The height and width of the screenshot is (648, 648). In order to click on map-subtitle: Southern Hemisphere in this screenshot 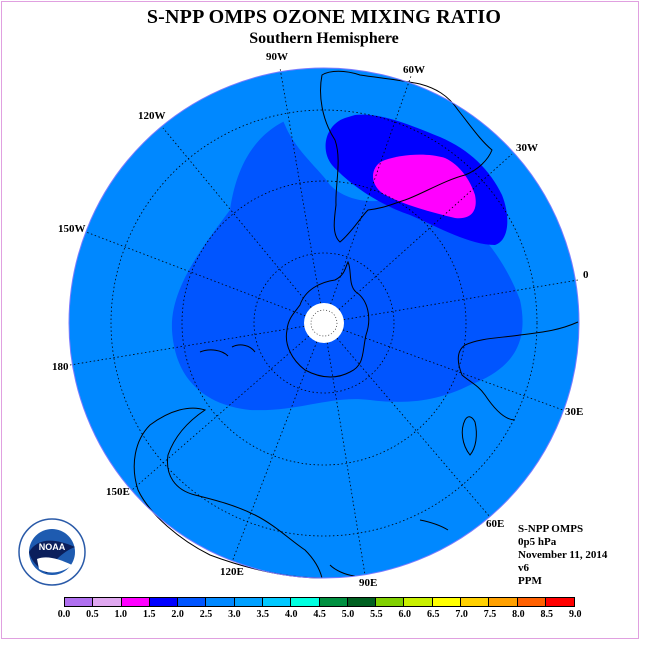, I will do `click(324, 38)`.